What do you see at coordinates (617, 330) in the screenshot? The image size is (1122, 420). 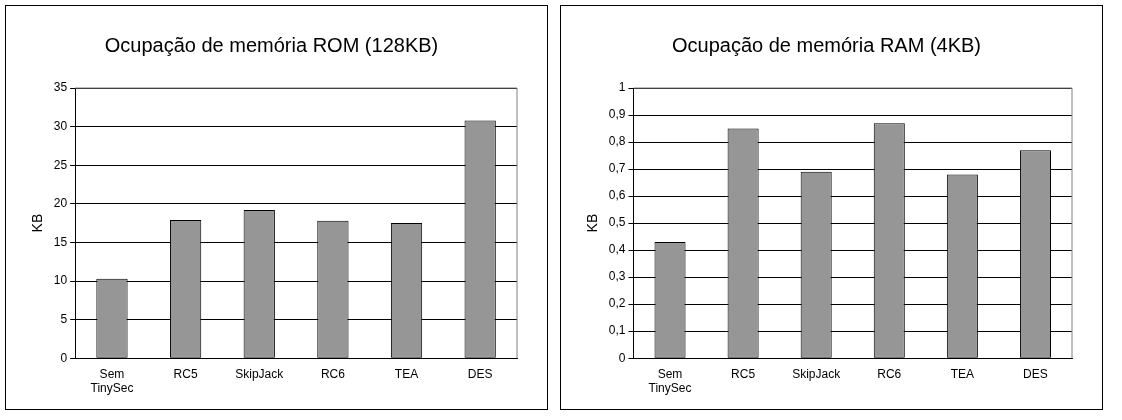 I see `y-tick-label: 0,1` at bounding box center [617, 330].